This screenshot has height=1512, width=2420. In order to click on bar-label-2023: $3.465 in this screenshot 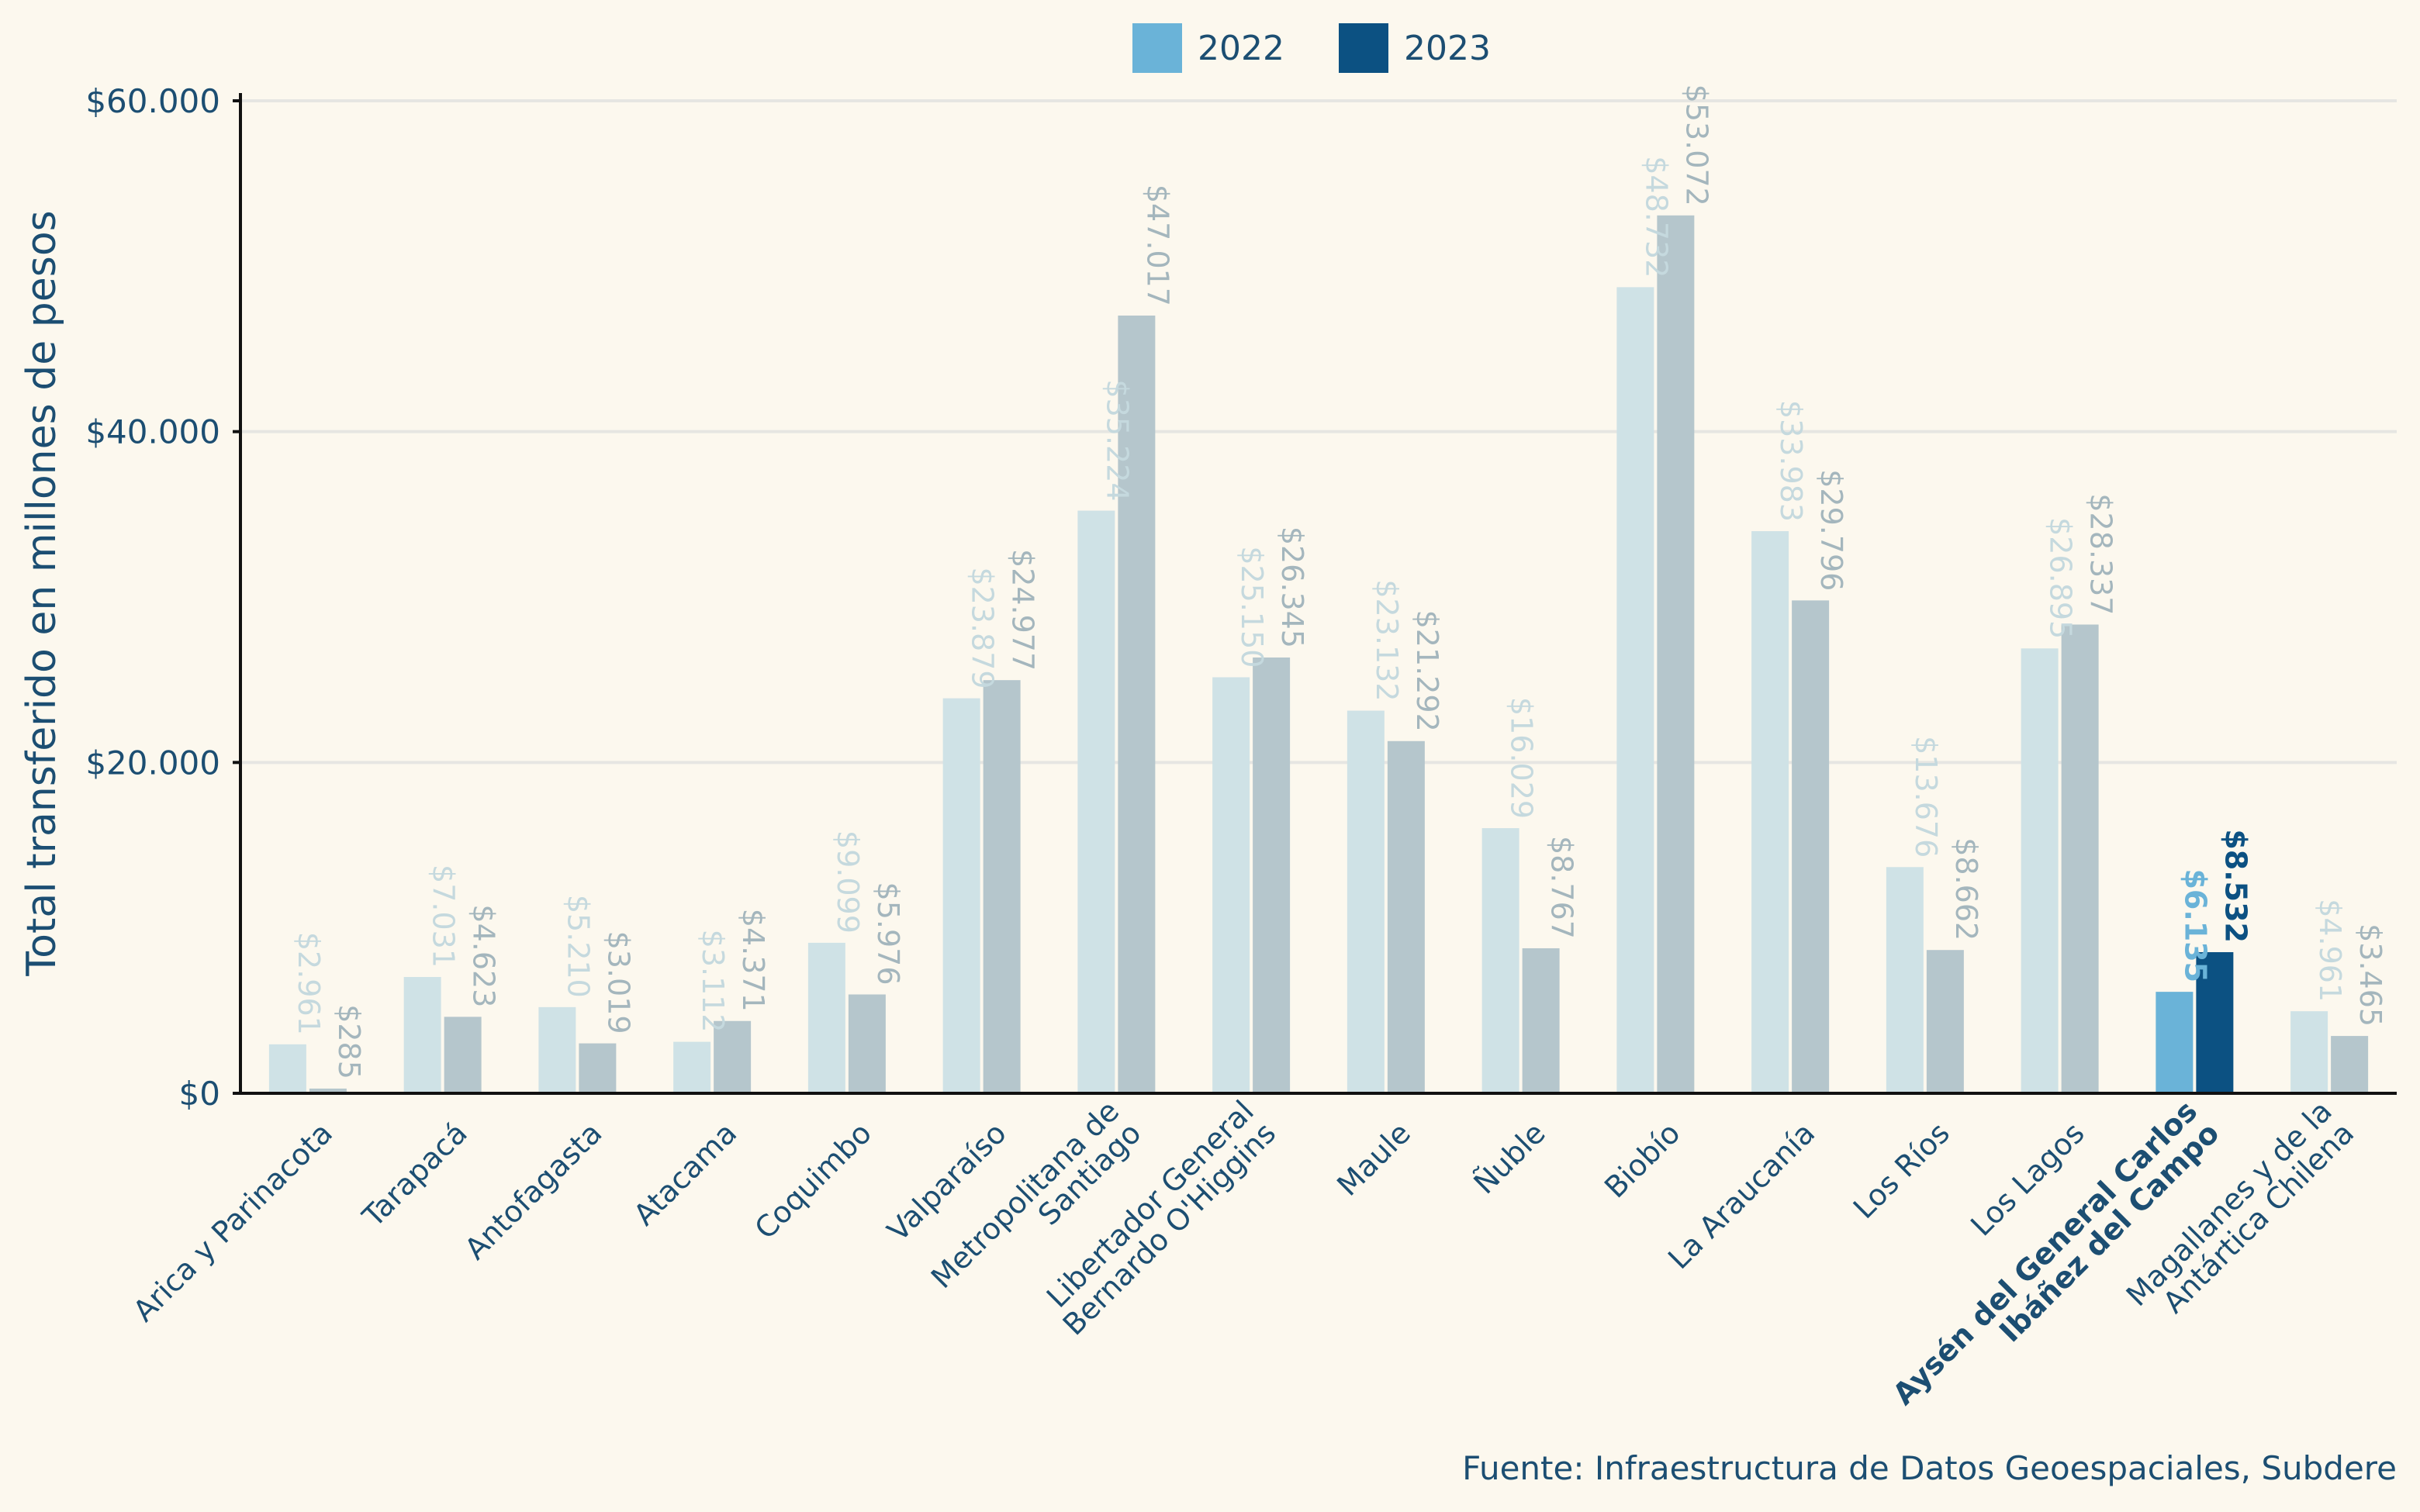, I will do `click(2370, 975)`.